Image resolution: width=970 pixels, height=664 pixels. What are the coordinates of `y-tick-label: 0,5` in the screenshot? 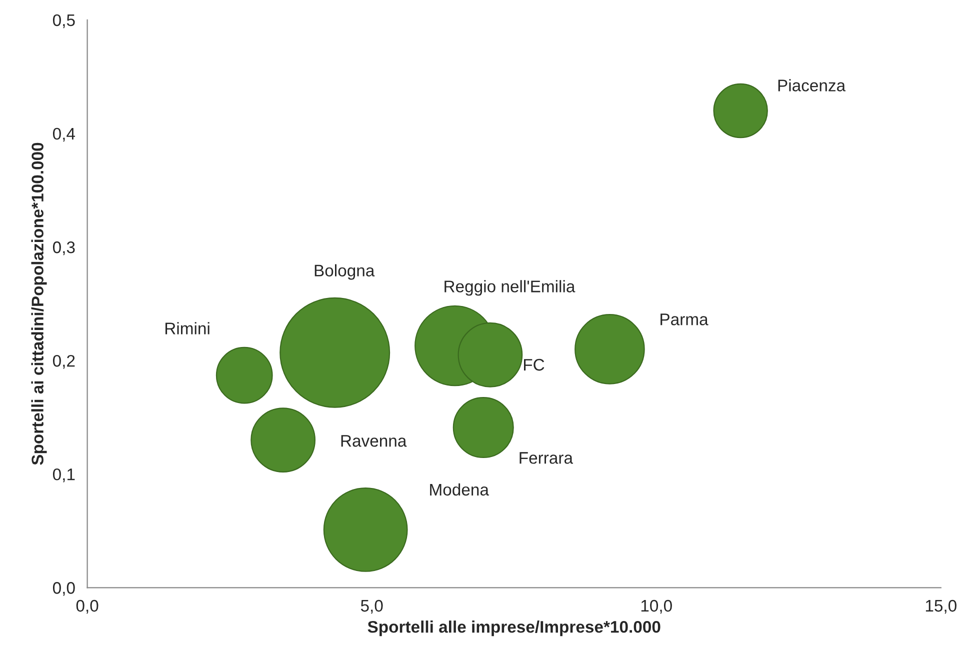 It's located at (63, 21).